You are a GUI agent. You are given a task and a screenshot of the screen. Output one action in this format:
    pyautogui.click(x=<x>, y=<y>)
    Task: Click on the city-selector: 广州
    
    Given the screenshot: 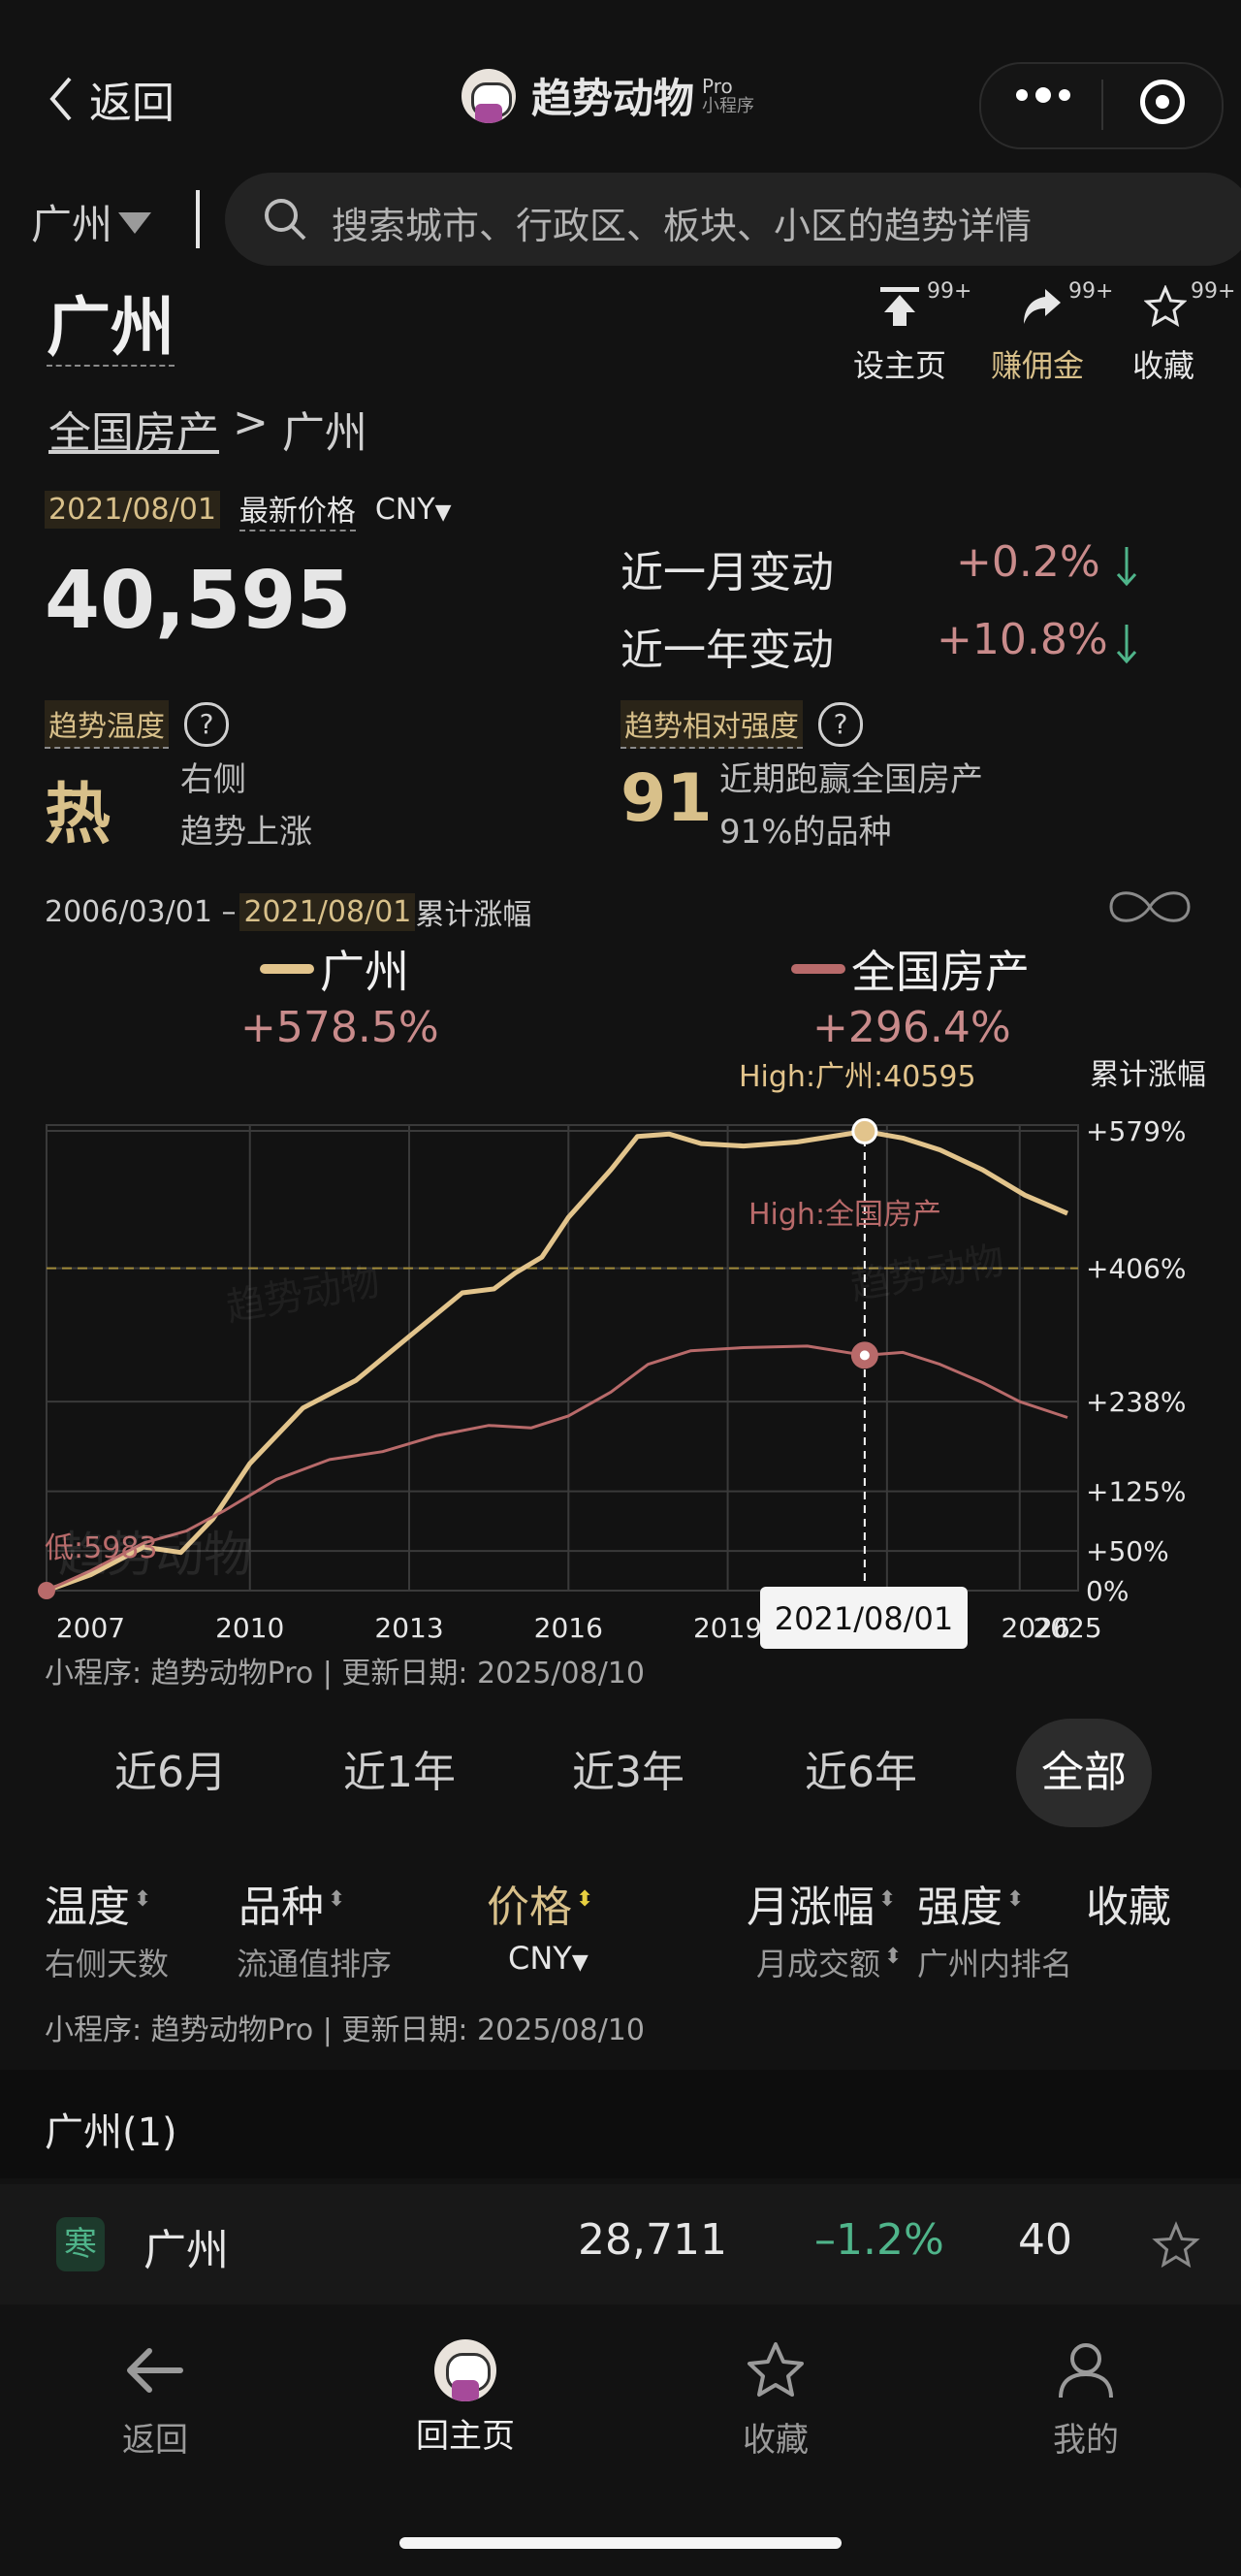 What is the action you would take?
    pyautogui.click(x=92, y=221)
    